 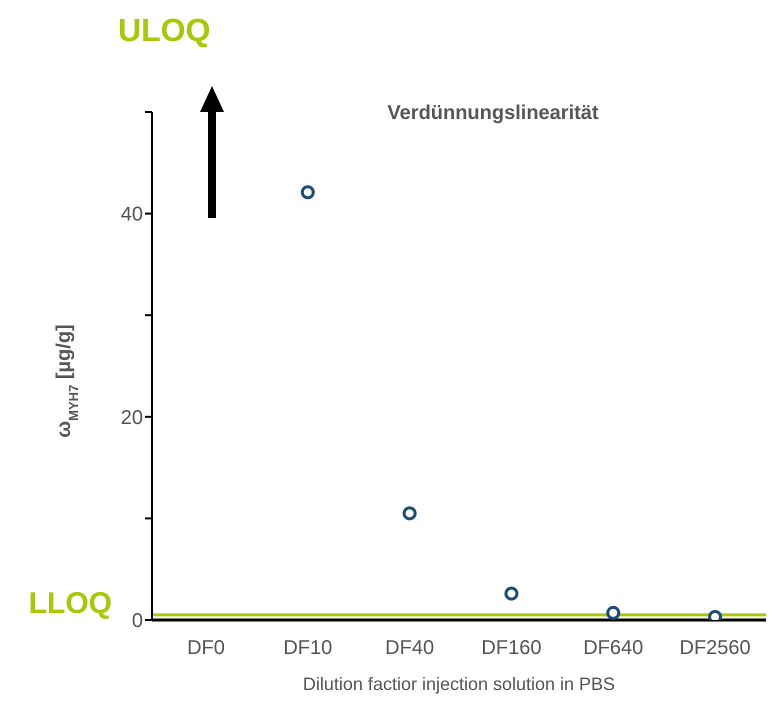 I want to click on x-tick-label: DF160, so click(x=511, y=648).